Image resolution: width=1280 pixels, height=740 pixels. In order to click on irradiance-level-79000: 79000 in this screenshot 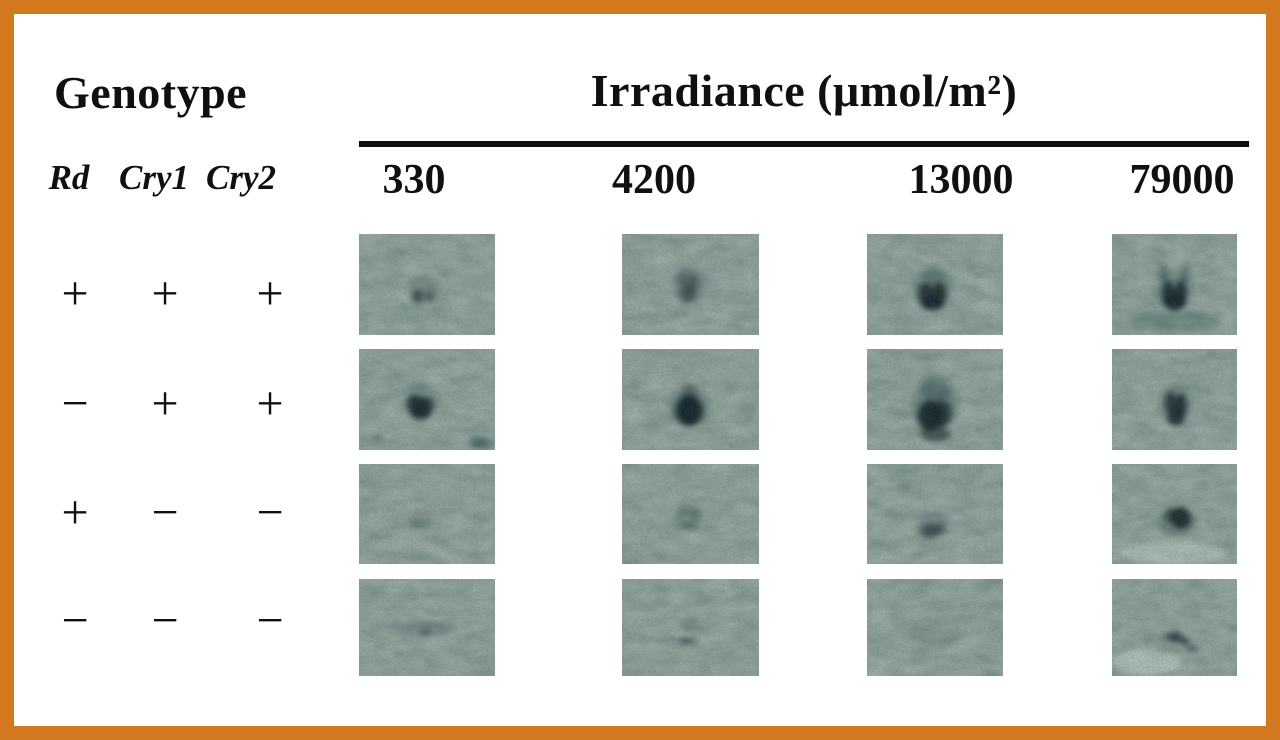, I will do `click(1182, 180)`.